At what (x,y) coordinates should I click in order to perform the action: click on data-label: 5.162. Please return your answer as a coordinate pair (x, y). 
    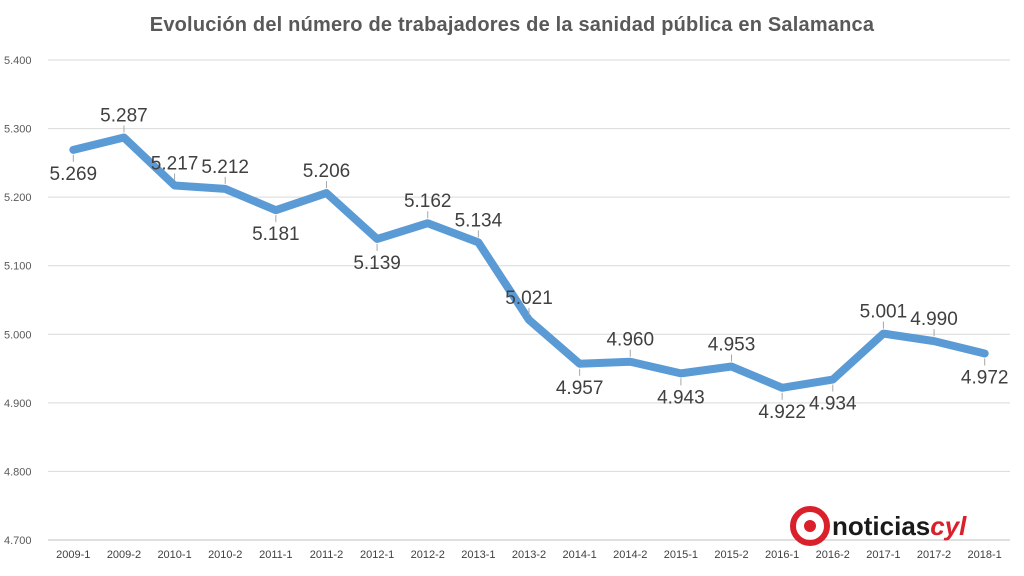
    Looking at the image, I should click on (428, 201).